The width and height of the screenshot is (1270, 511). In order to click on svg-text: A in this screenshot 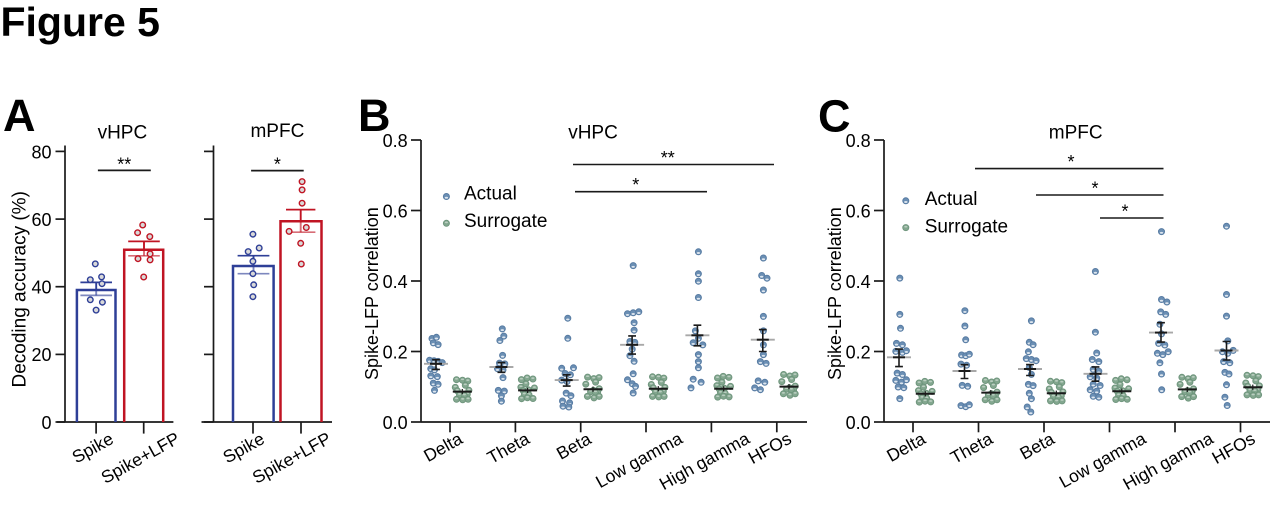, I will do `click(19, 115)`.